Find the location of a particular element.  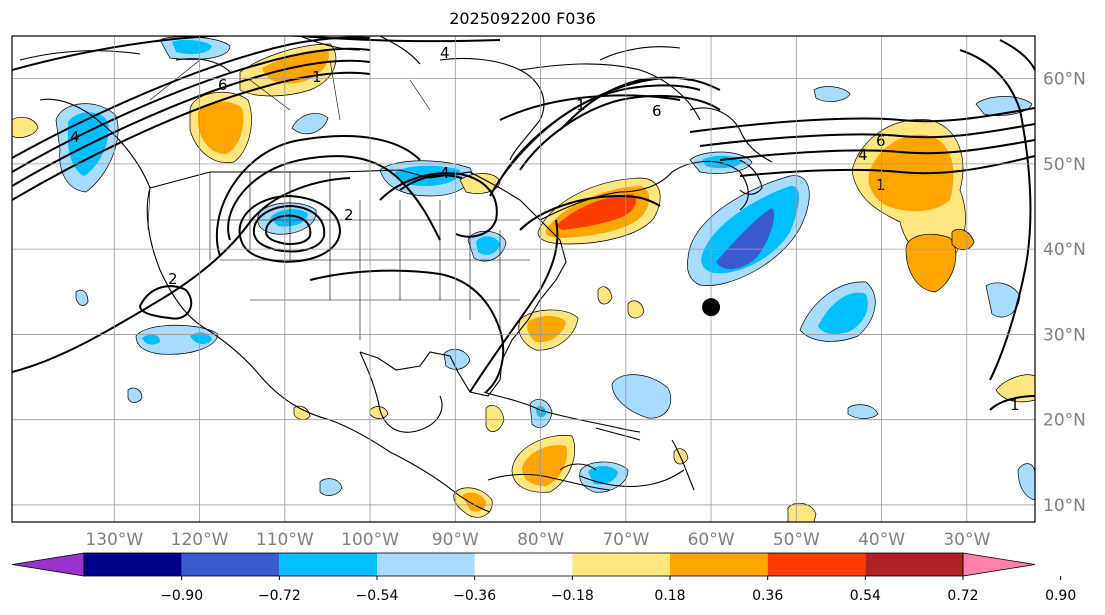

latitude-label: 60°N is located at coordinates (1064, 80).